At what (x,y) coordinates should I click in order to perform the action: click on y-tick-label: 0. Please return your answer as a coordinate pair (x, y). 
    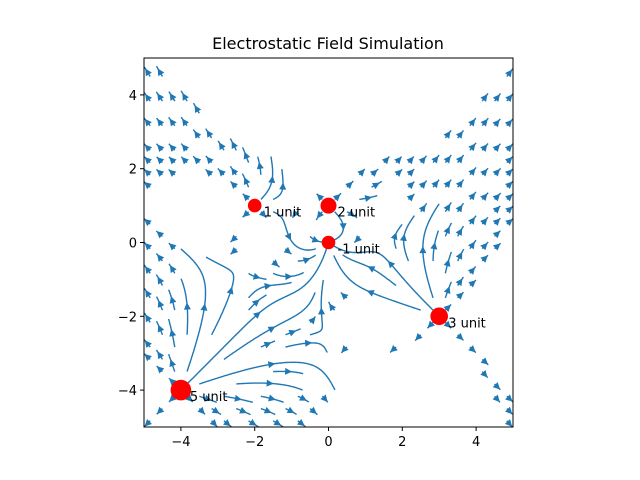
    Looking at the image, I should click on (133, 244).